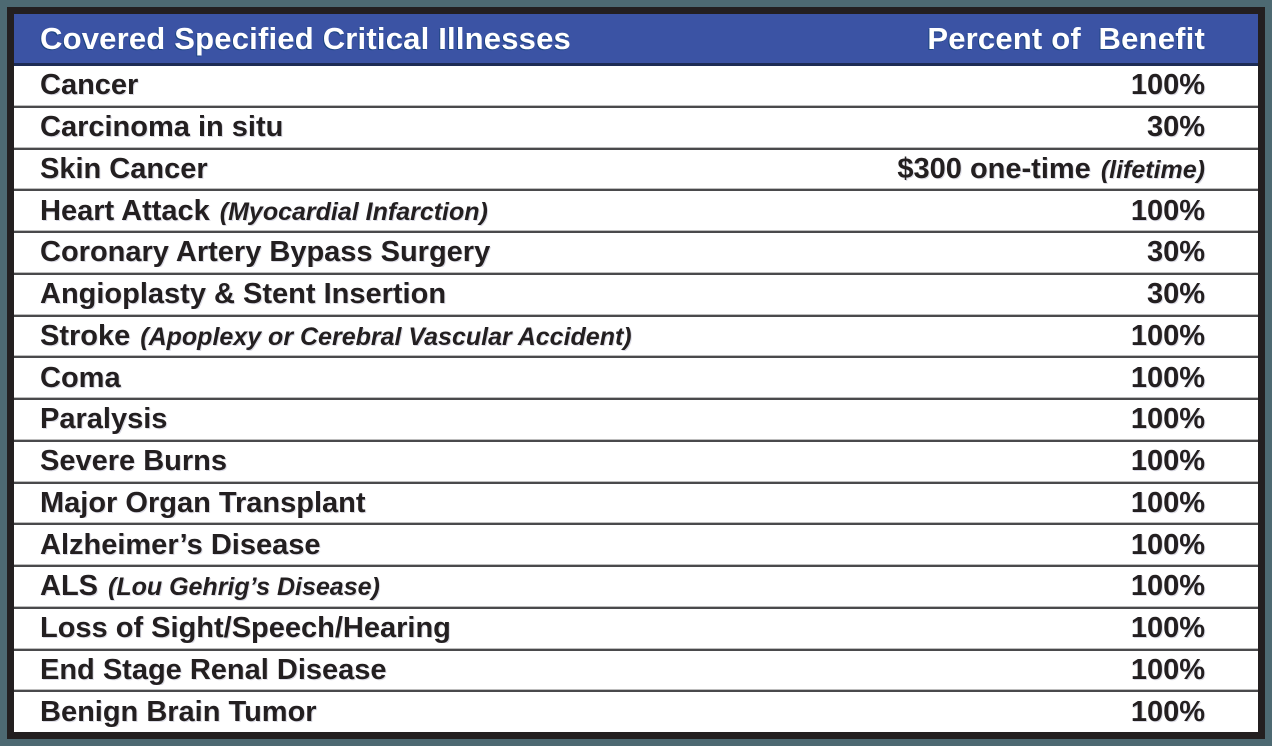 Image resolution: width=1272 pixels, height=746 pixels. What do you see at coordinates (468, 169) in the screenshot?
I see `illness-name-cell: Skin Cancer` at bounding box center [468, 169].